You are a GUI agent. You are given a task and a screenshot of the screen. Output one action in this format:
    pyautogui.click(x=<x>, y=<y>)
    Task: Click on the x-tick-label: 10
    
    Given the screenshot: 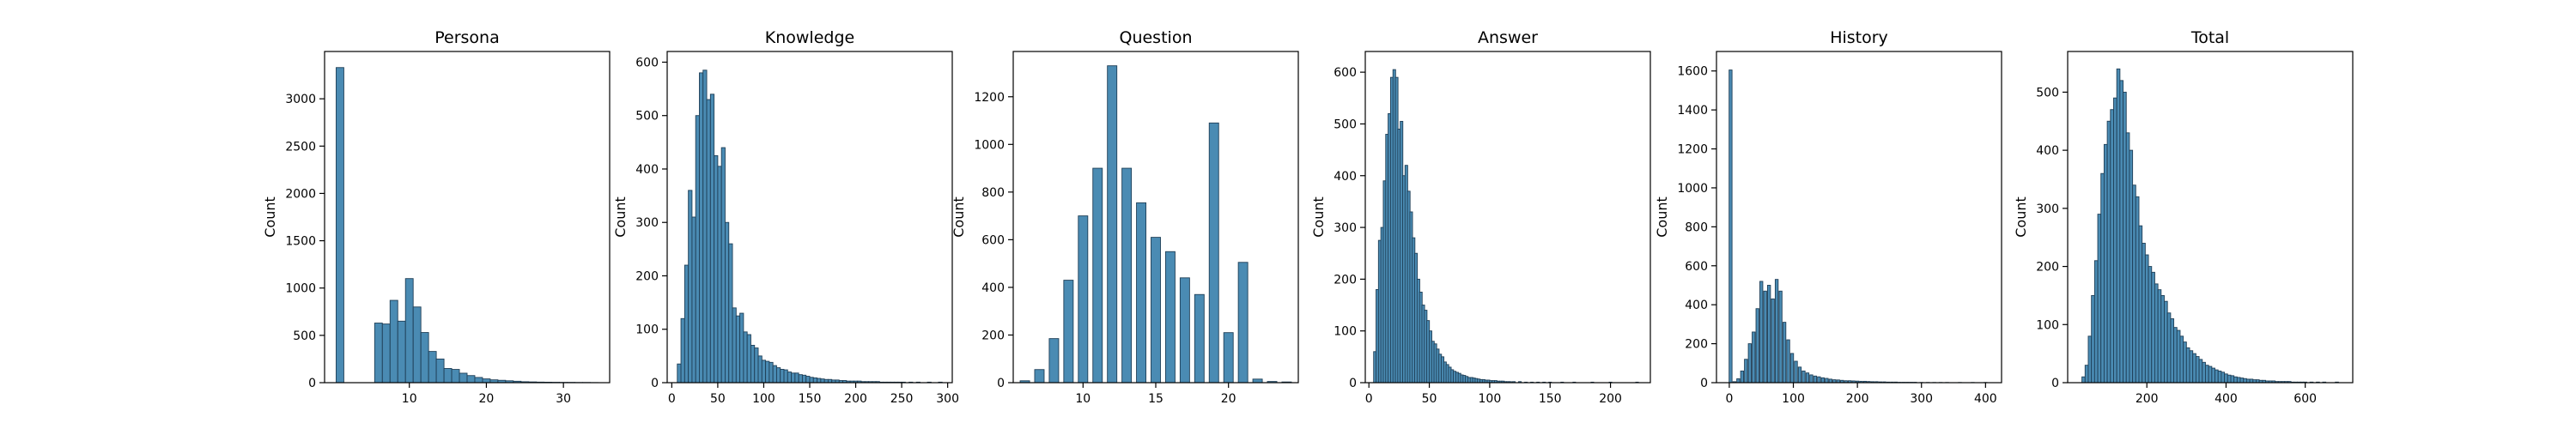 What is the action you would take?
    pyautogui.click(x=409, y=399)
    